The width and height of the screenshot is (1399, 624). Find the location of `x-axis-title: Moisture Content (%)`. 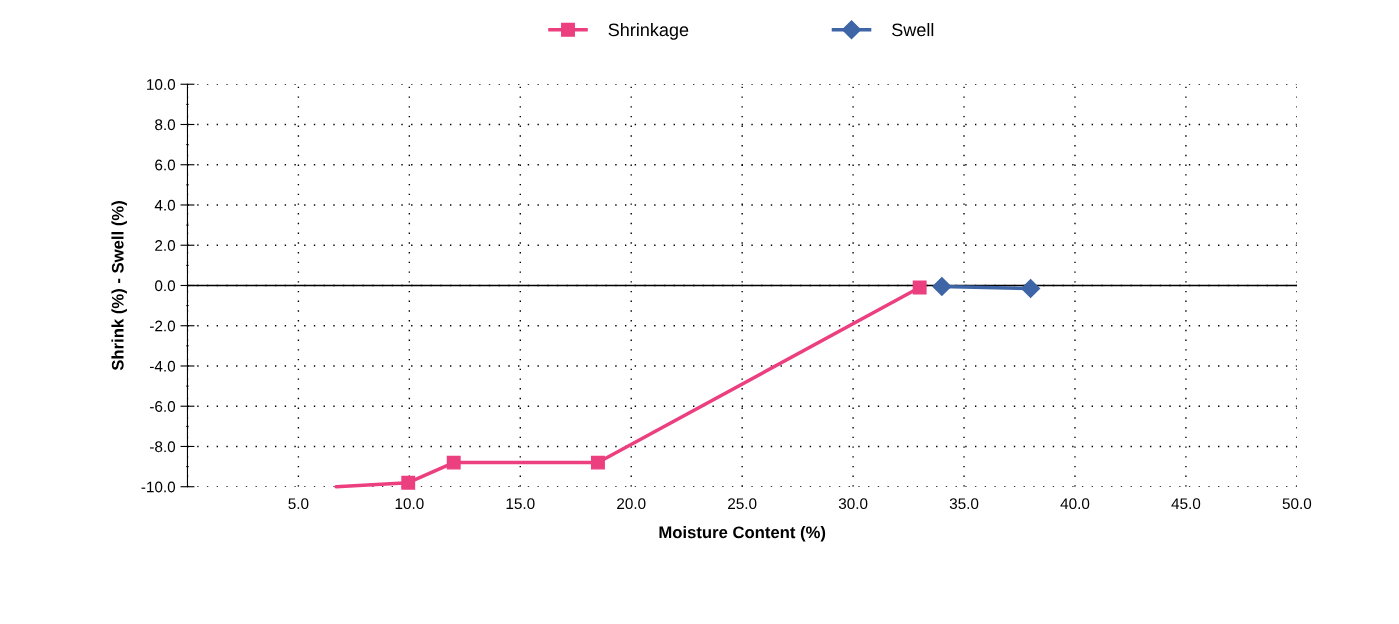

x-axis-title: Moisture Content (%) is located at coordinates (742, 533).